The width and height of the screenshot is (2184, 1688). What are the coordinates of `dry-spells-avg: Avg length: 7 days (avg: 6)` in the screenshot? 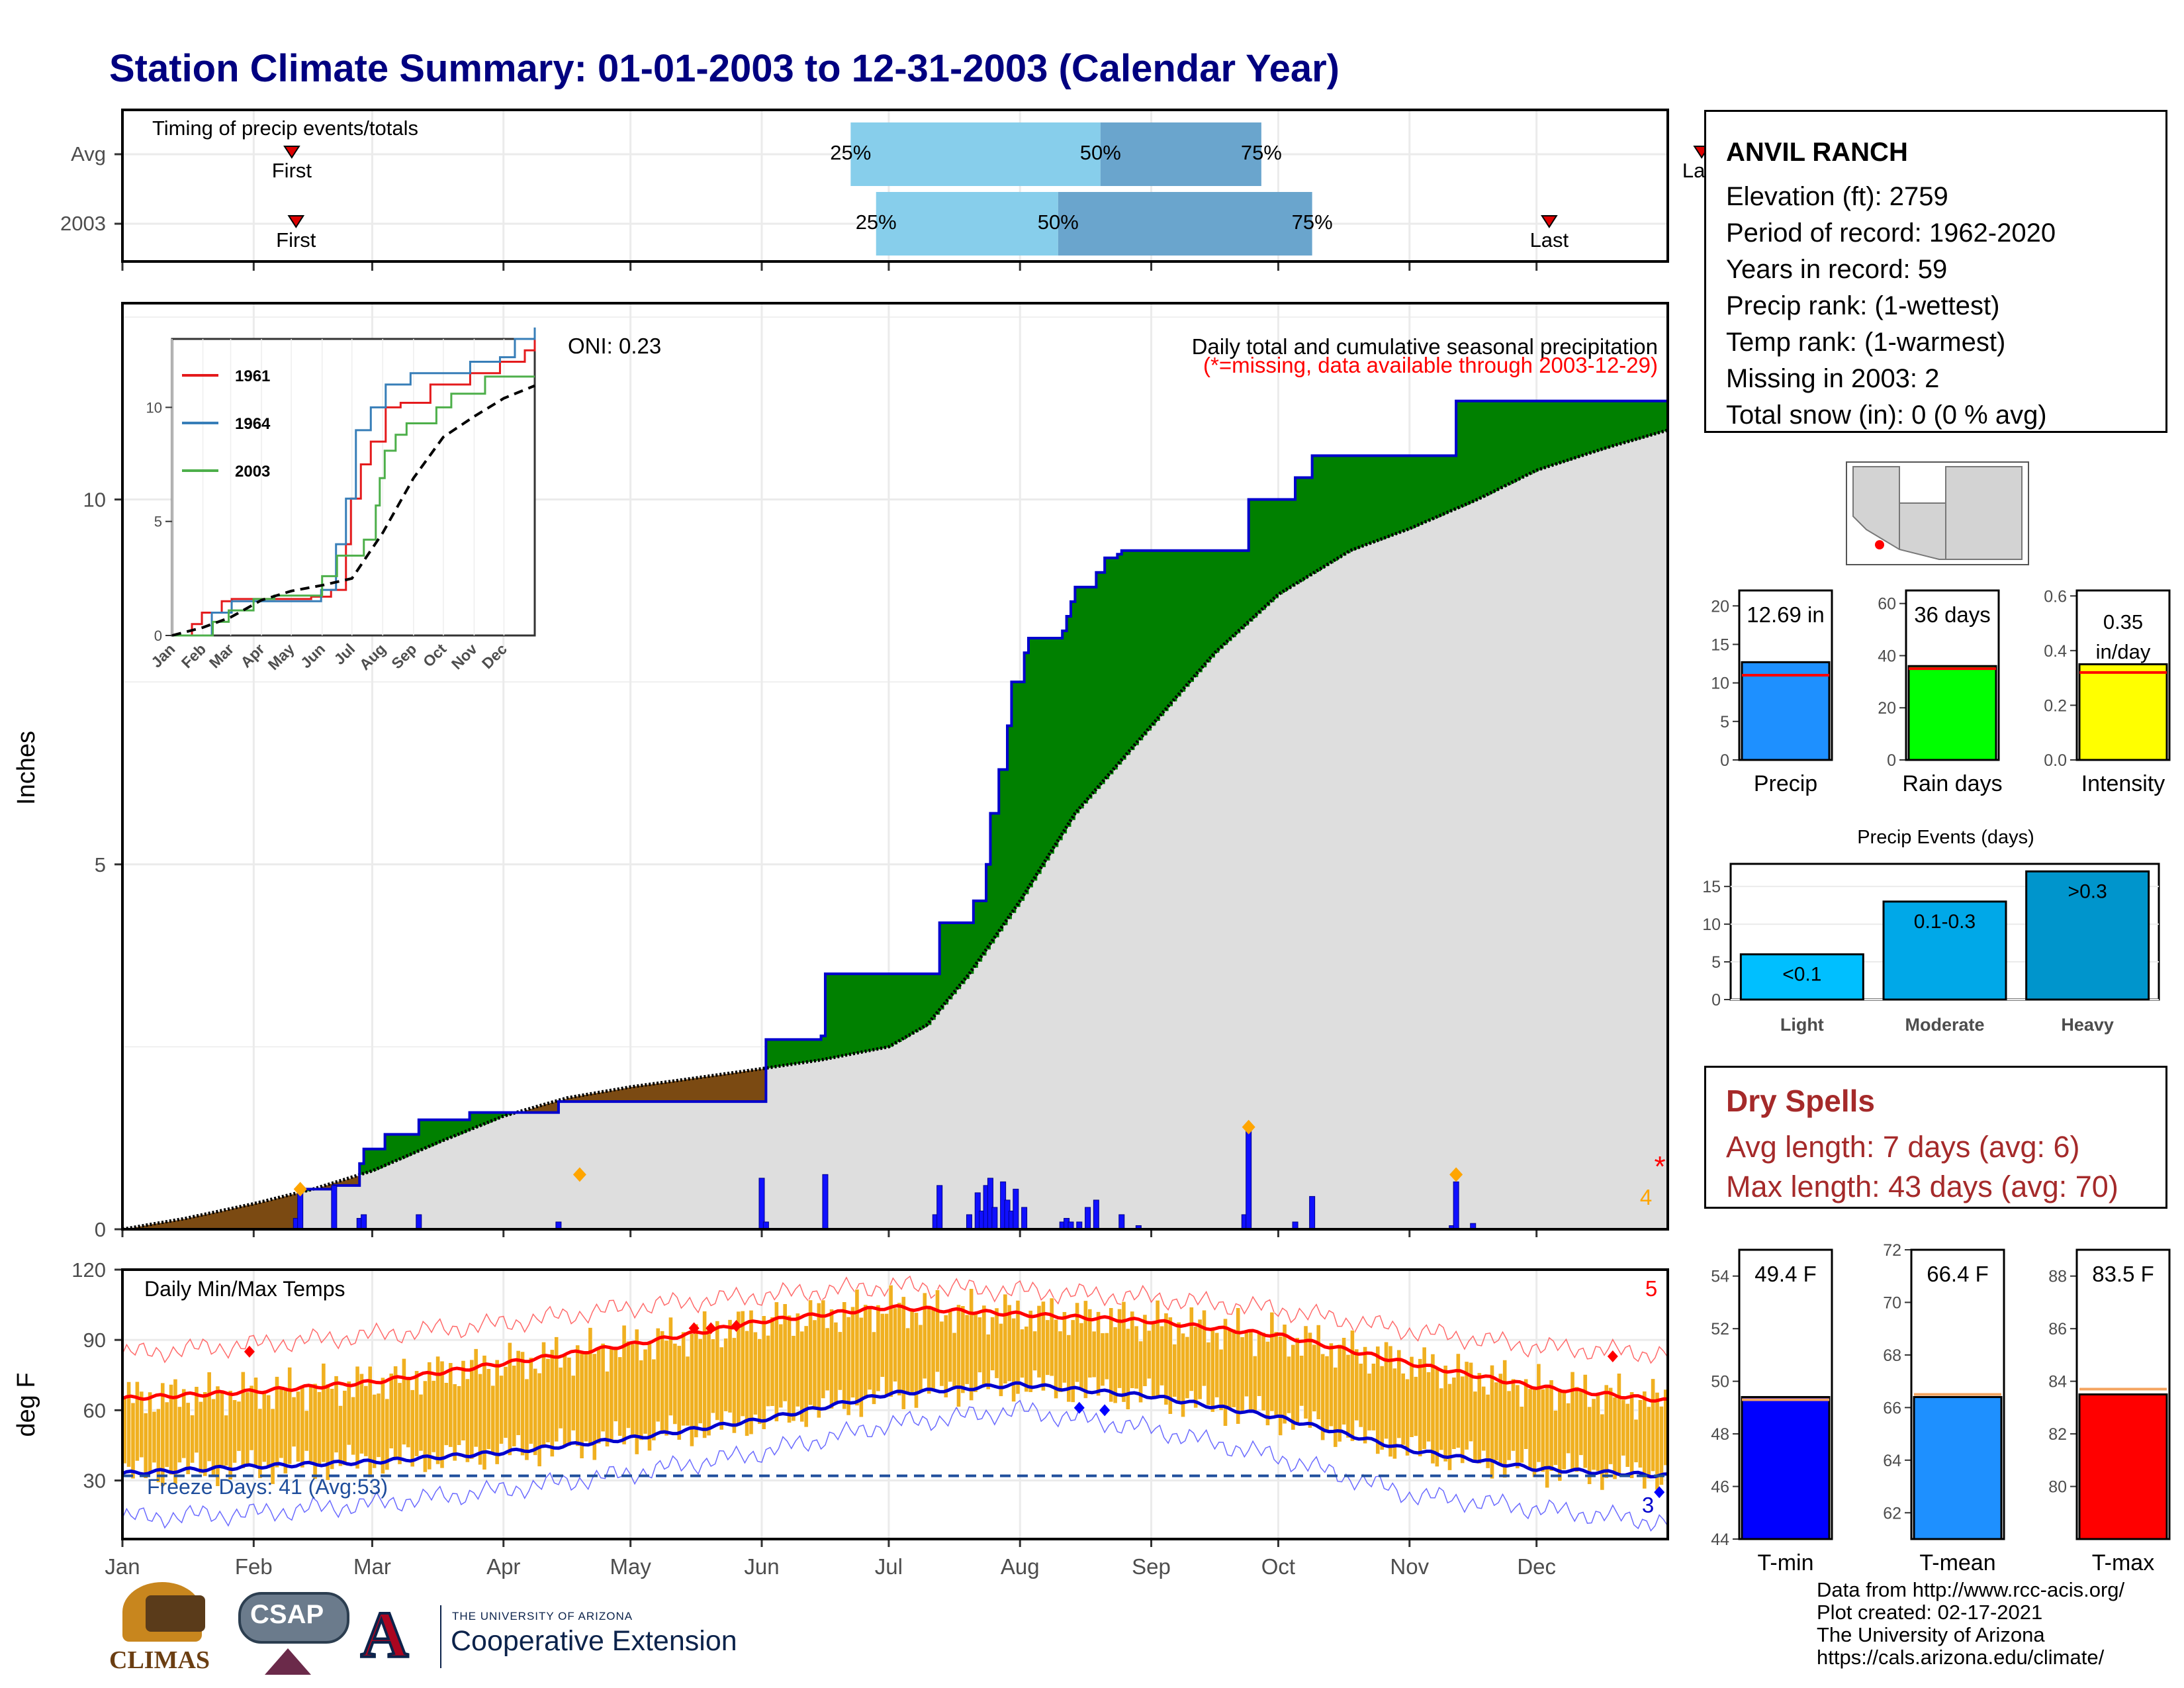 It's located at (1903, 1147).